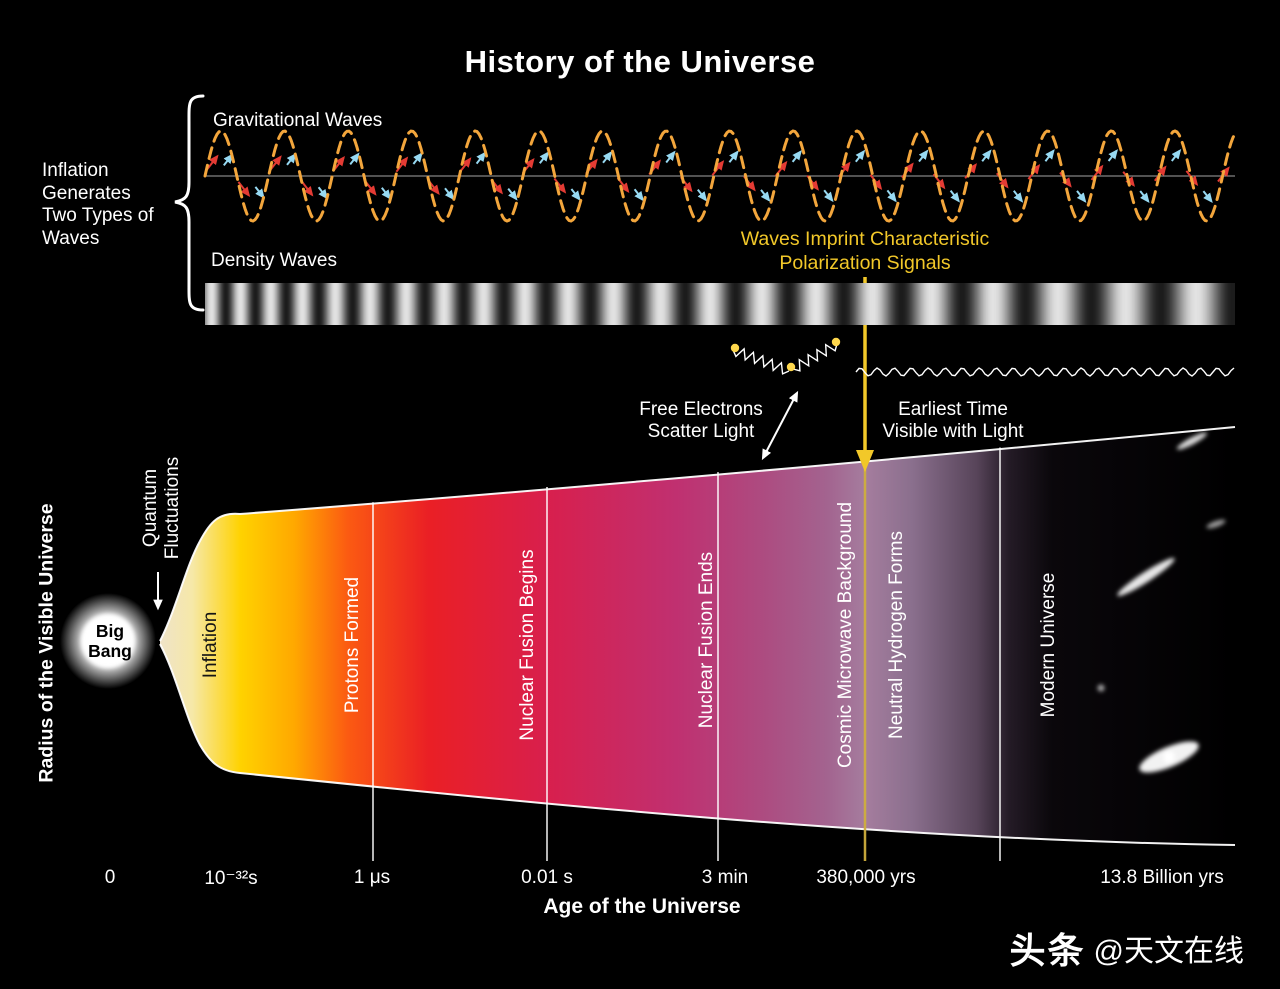 Image resolution: width=1280 pixels, height=989 pixels. What do you see at coordinates (1047, 950) in the screenshot?
I see `watermark-brand: 头条` at bounding box center [1047, 950].